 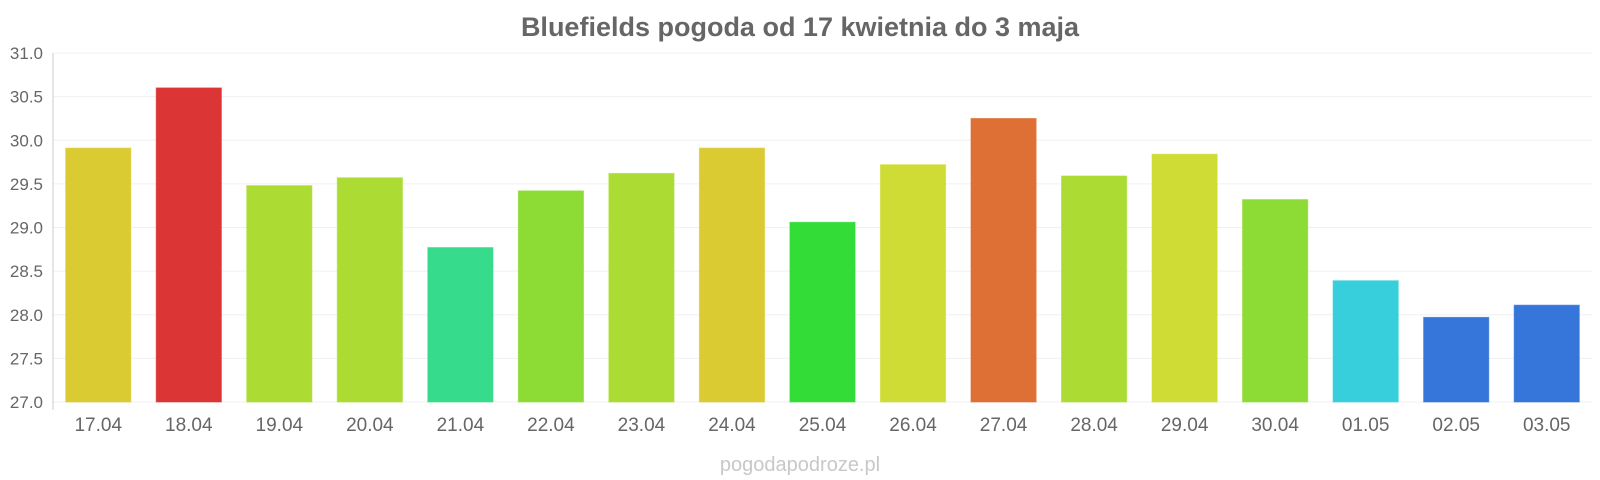 What do you see at coordinates (1184, 278) in the screenshot?
I see `bar-29.04` at bounding box center [1184, 278].